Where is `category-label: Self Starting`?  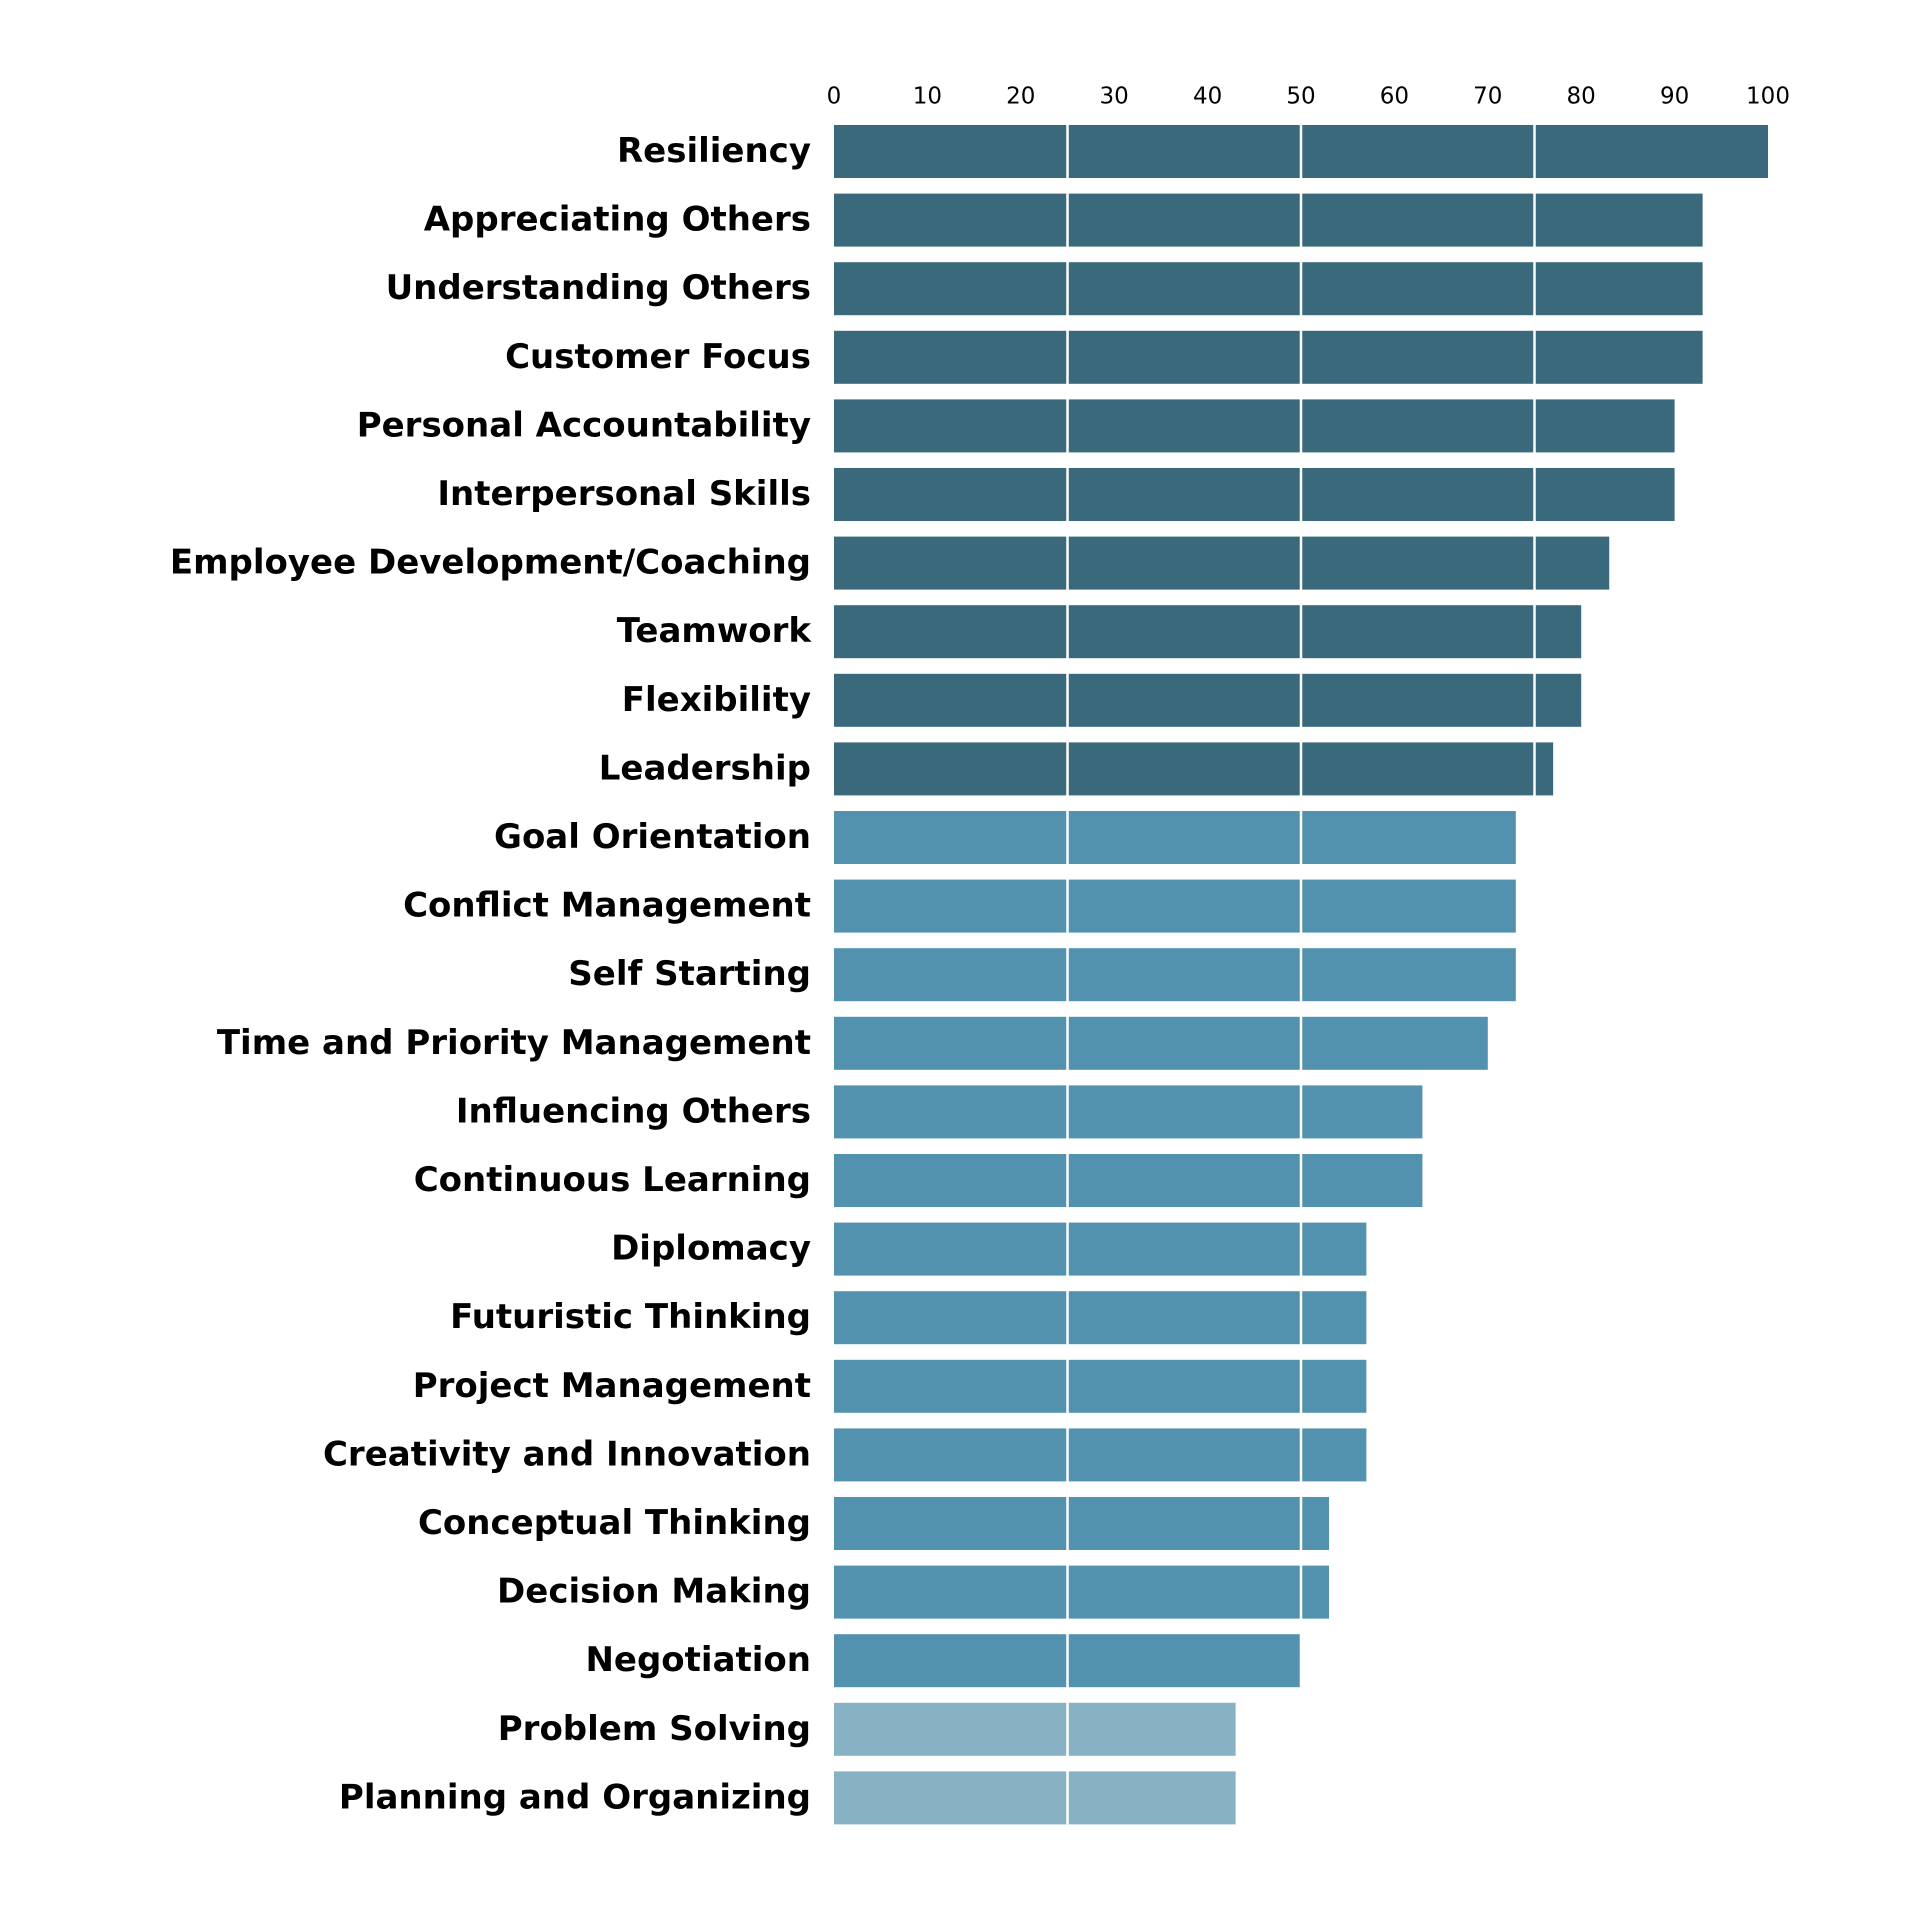 category-label: Self Starting is located at coordinates (689, 974).